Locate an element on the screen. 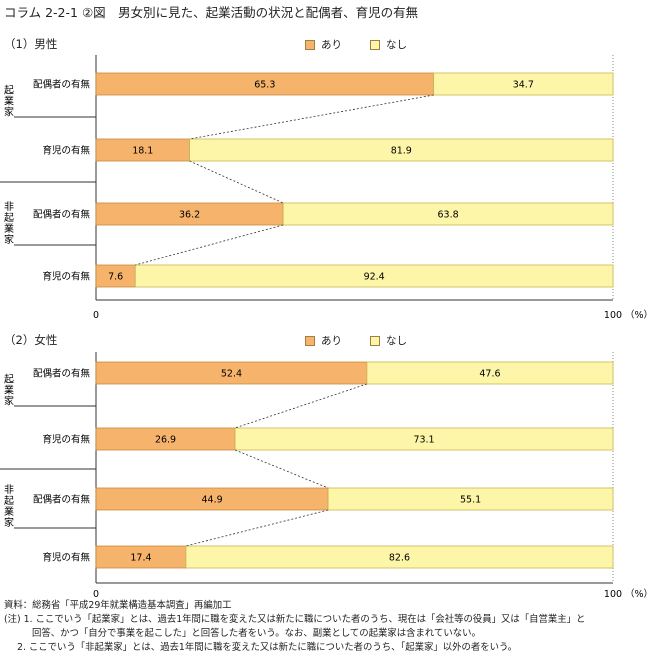 This screenshot has height=657, width=649. data-label-no: 63.8 is located at coordinates (447, 215).